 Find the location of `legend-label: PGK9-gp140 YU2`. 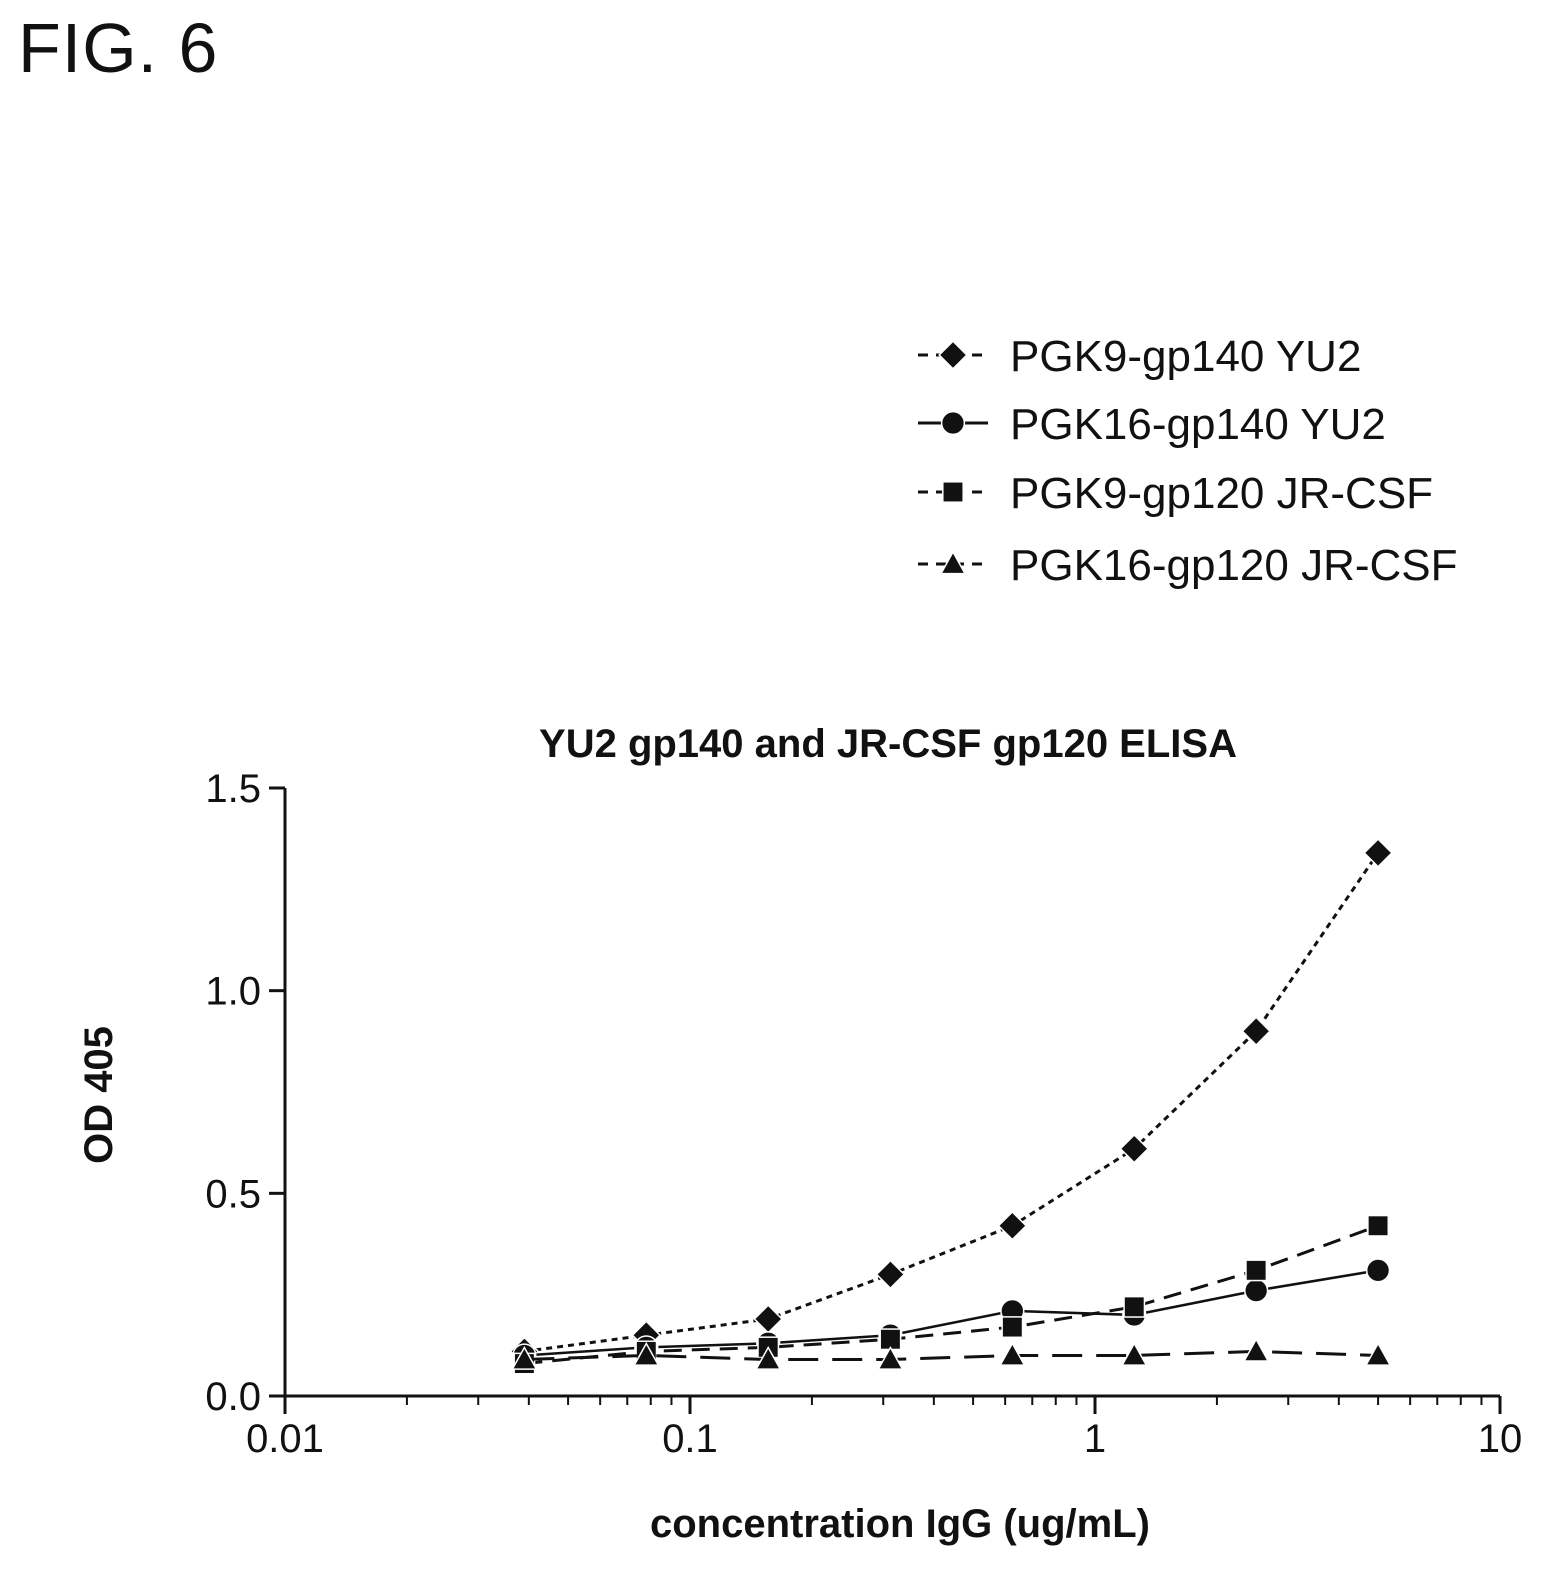

legend-label: PGK9-gp140 YU2 is located at coordinates (1185, 356).